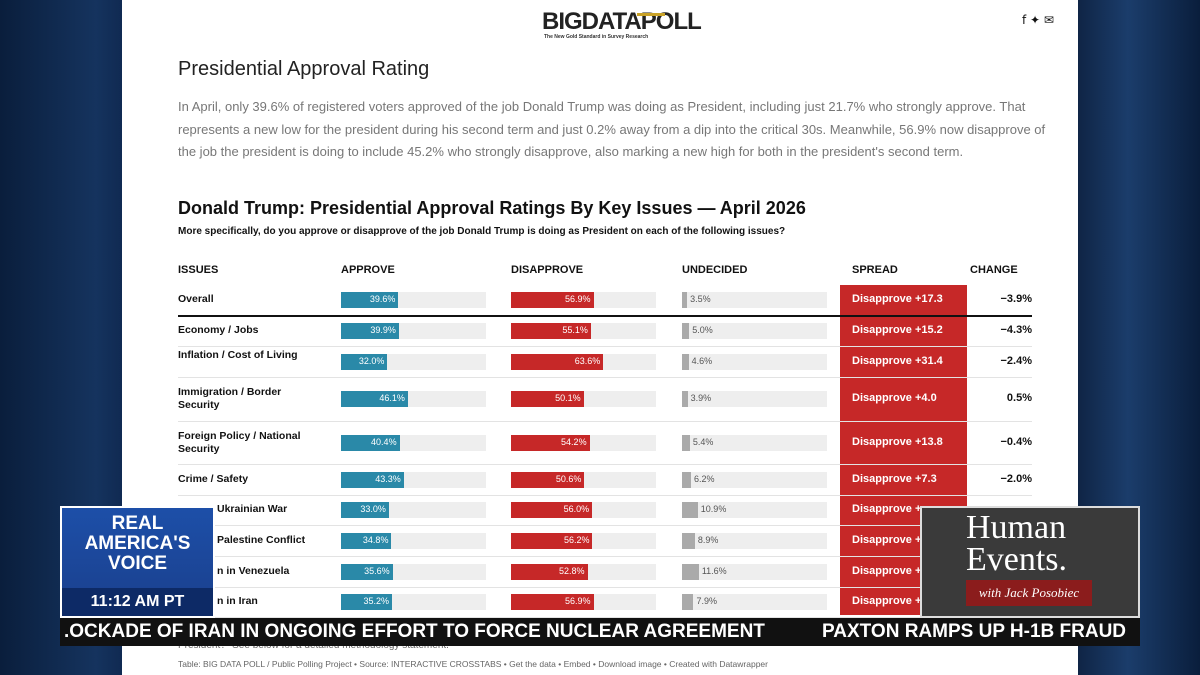  I want to click on bar-label: 11.6%, so click(714, 570).